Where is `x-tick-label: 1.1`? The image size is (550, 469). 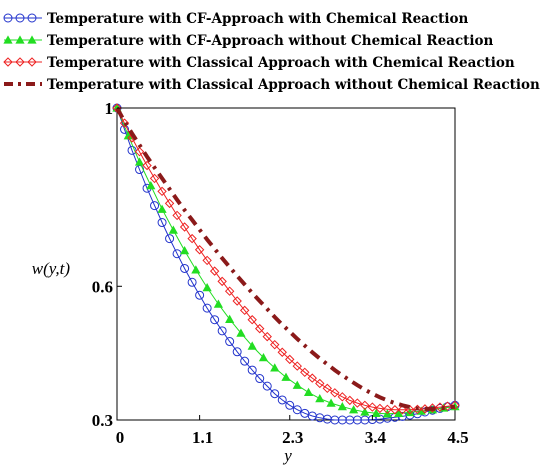 x-tick-label: 1.1 is located at coordinates (202, 437).